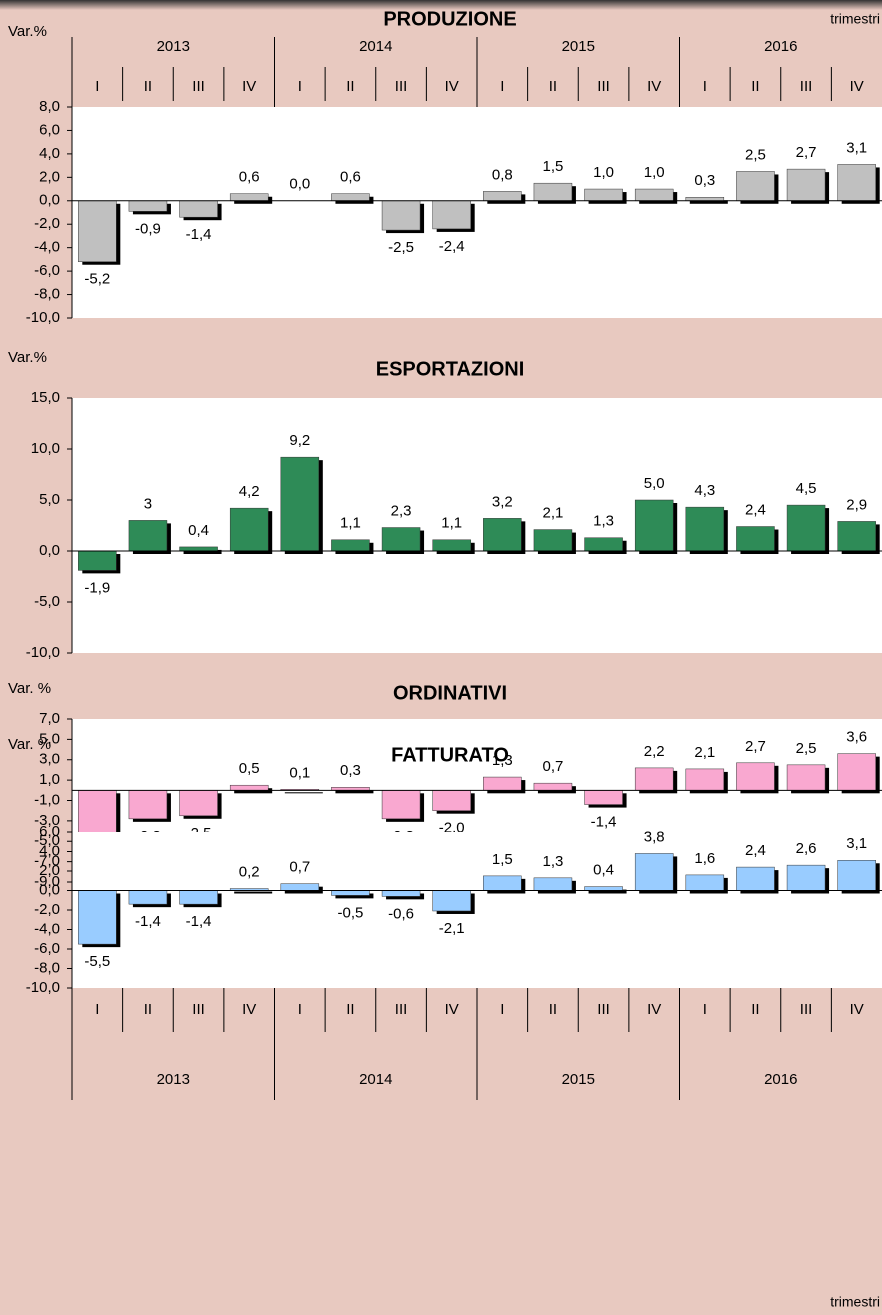 The image size is (882, 1315). I want to click on value-label: 2,9, so click(856, 504).